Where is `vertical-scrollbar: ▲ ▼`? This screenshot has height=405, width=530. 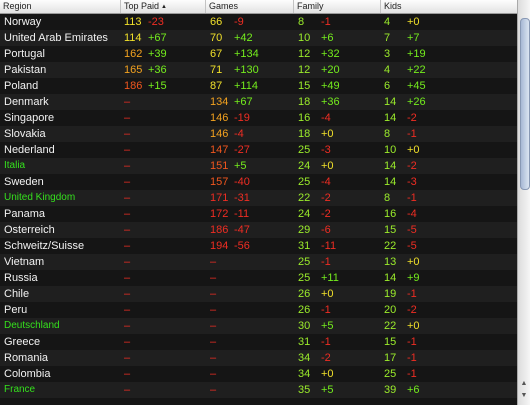 vertical-scrollbar: ▲ ▼ is located at coordinates (523, 202).